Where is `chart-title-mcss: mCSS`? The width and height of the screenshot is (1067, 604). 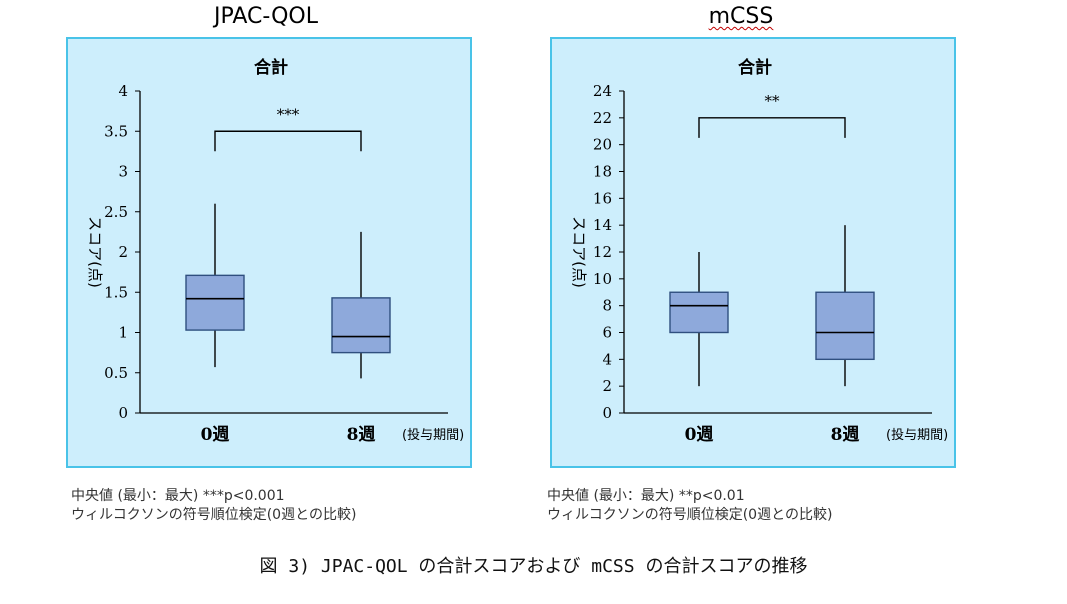
chart-title-mcss: mCSS is located at coordinates (741, 16).